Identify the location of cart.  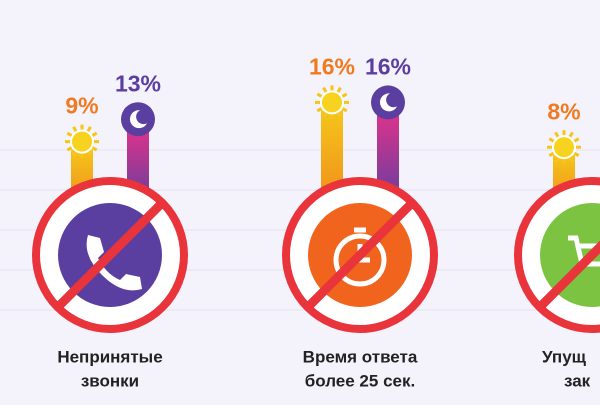
(584, 251).